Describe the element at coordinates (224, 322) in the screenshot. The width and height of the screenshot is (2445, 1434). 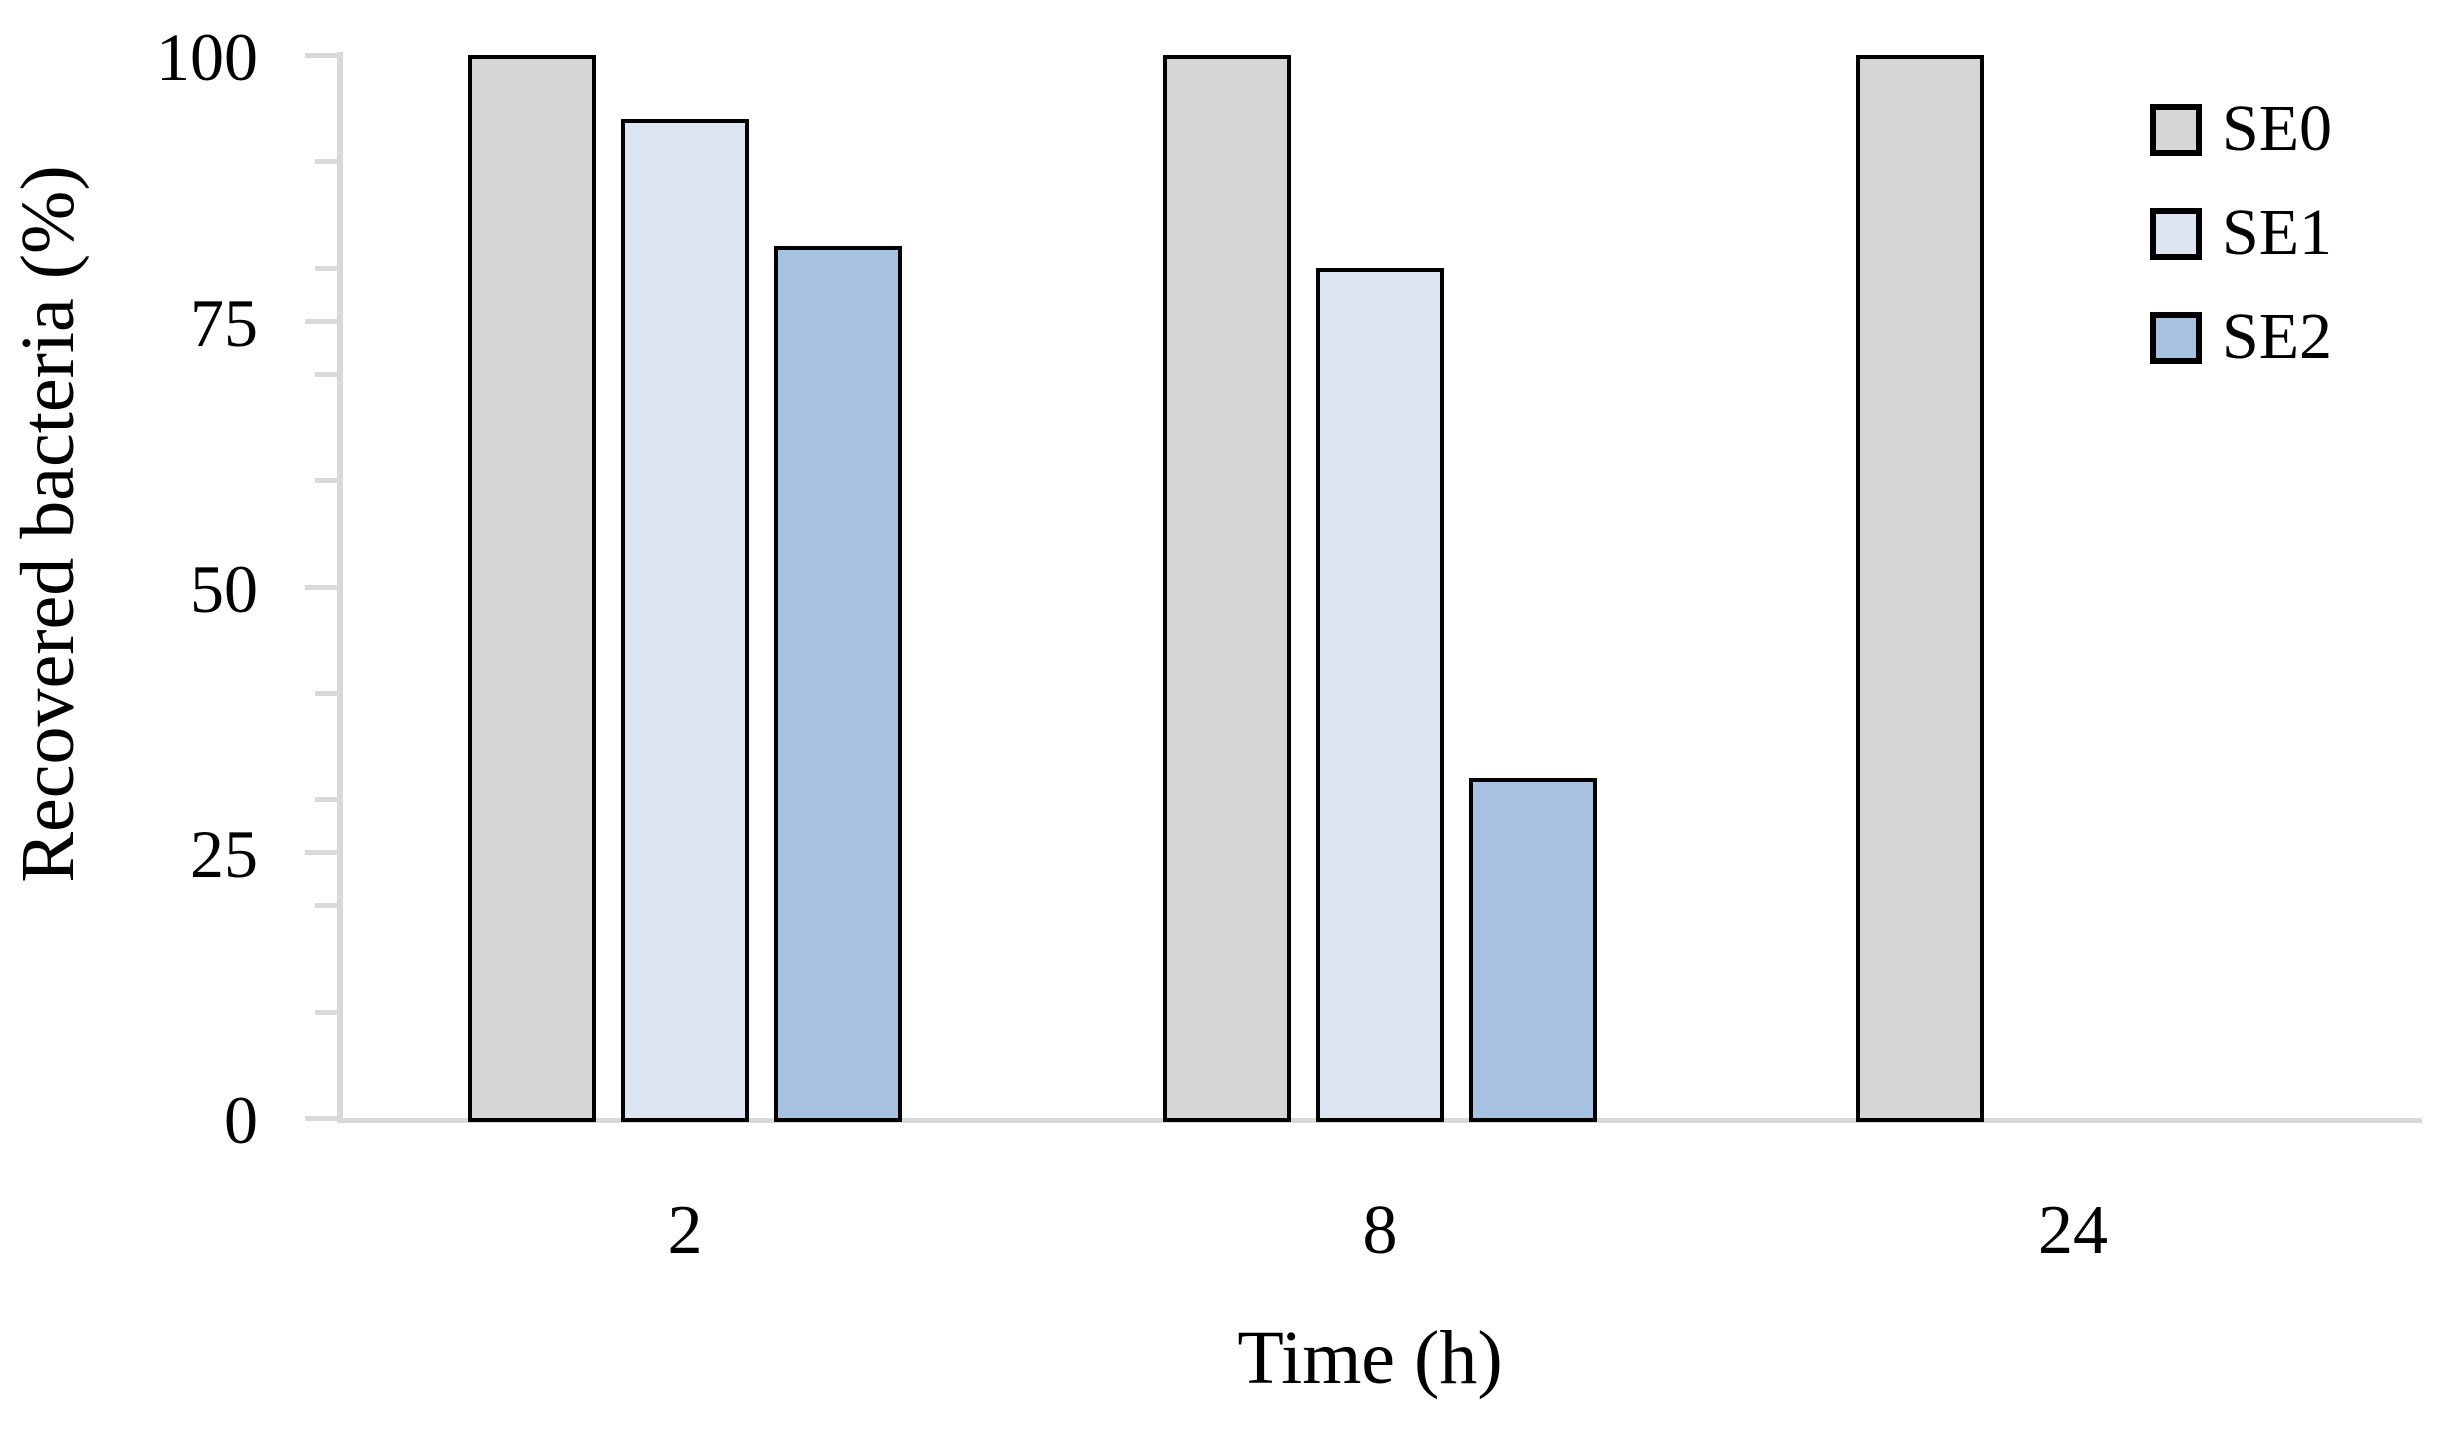
I see `y-tick-label-75: 75` at that location.